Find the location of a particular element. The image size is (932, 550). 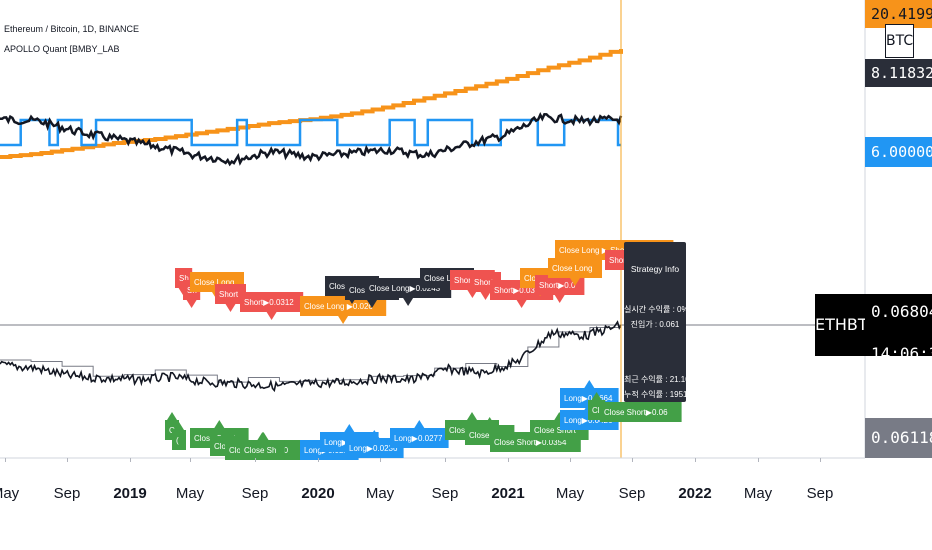

btc-symbol-label: BTC is located at coordinates (899, 41).